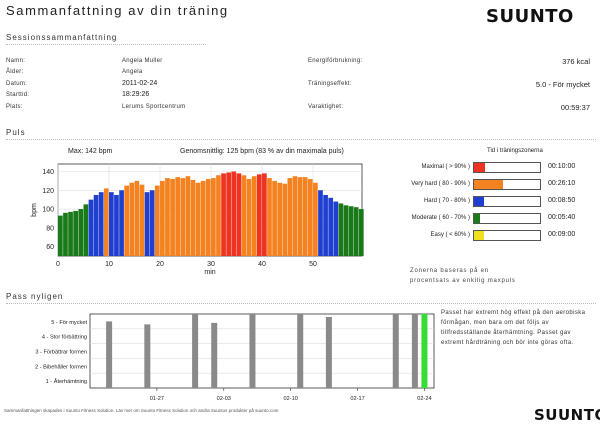 The height and width of the screenshot is (426, 600). I want to click on zone-time: 00:09:00, so click(562, 234).